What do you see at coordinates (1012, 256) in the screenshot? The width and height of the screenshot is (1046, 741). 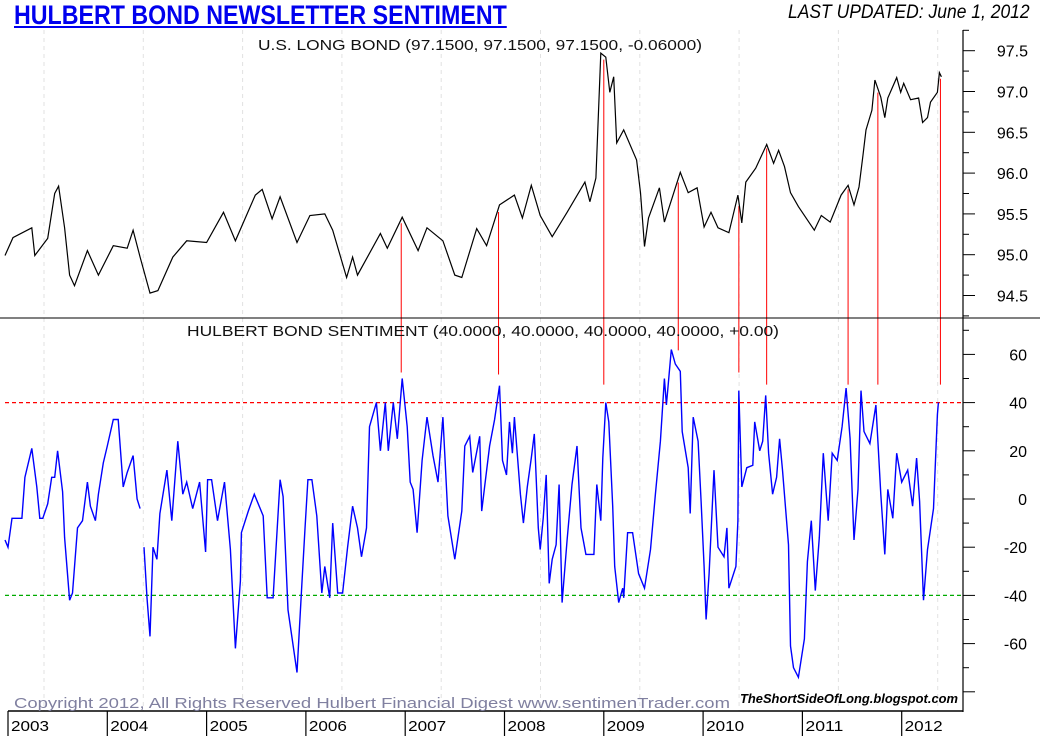 I see `bond-y-tick-label: 95.0` at bounding box center [1012, 256].